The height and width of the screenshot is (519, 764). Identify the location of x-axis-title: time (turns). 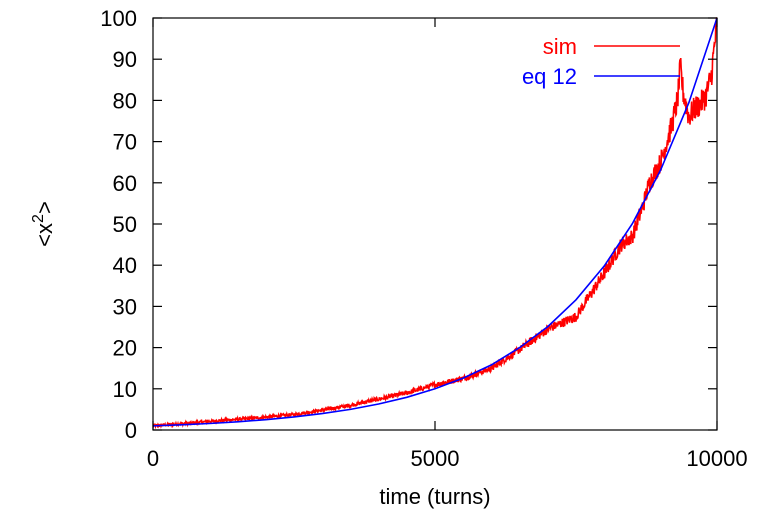
(434, 496).